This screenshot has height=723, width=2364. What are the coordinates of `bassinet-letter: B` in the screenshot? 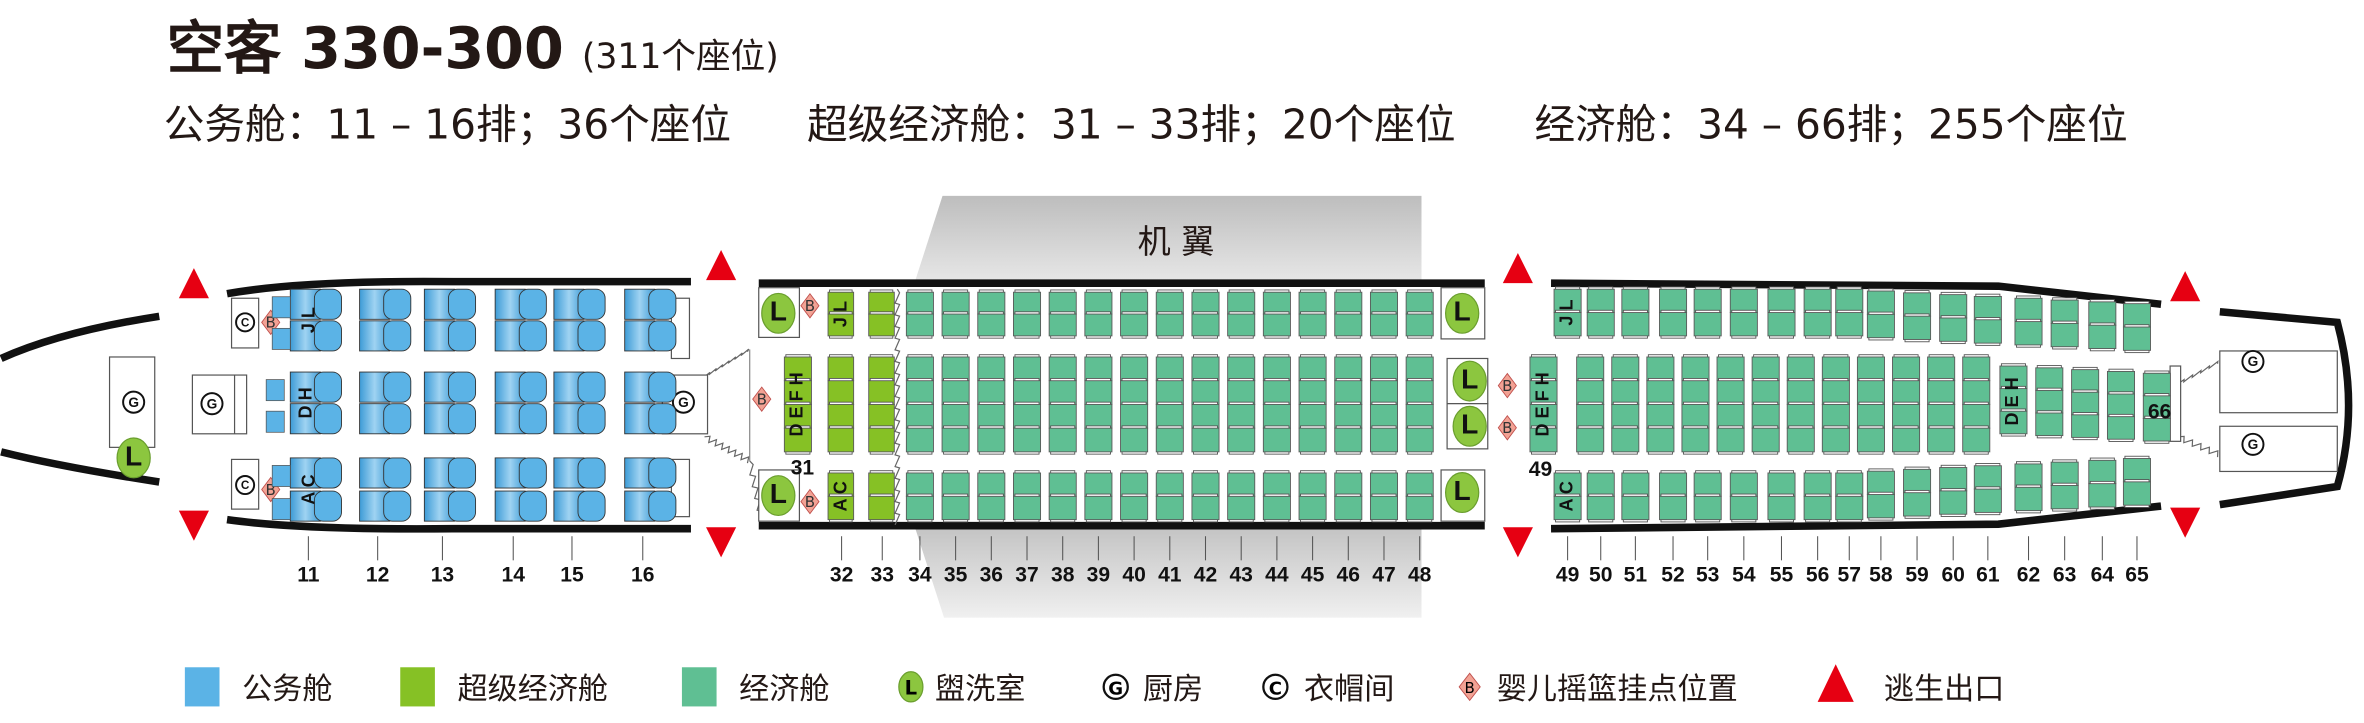 It's located at (762, 399).